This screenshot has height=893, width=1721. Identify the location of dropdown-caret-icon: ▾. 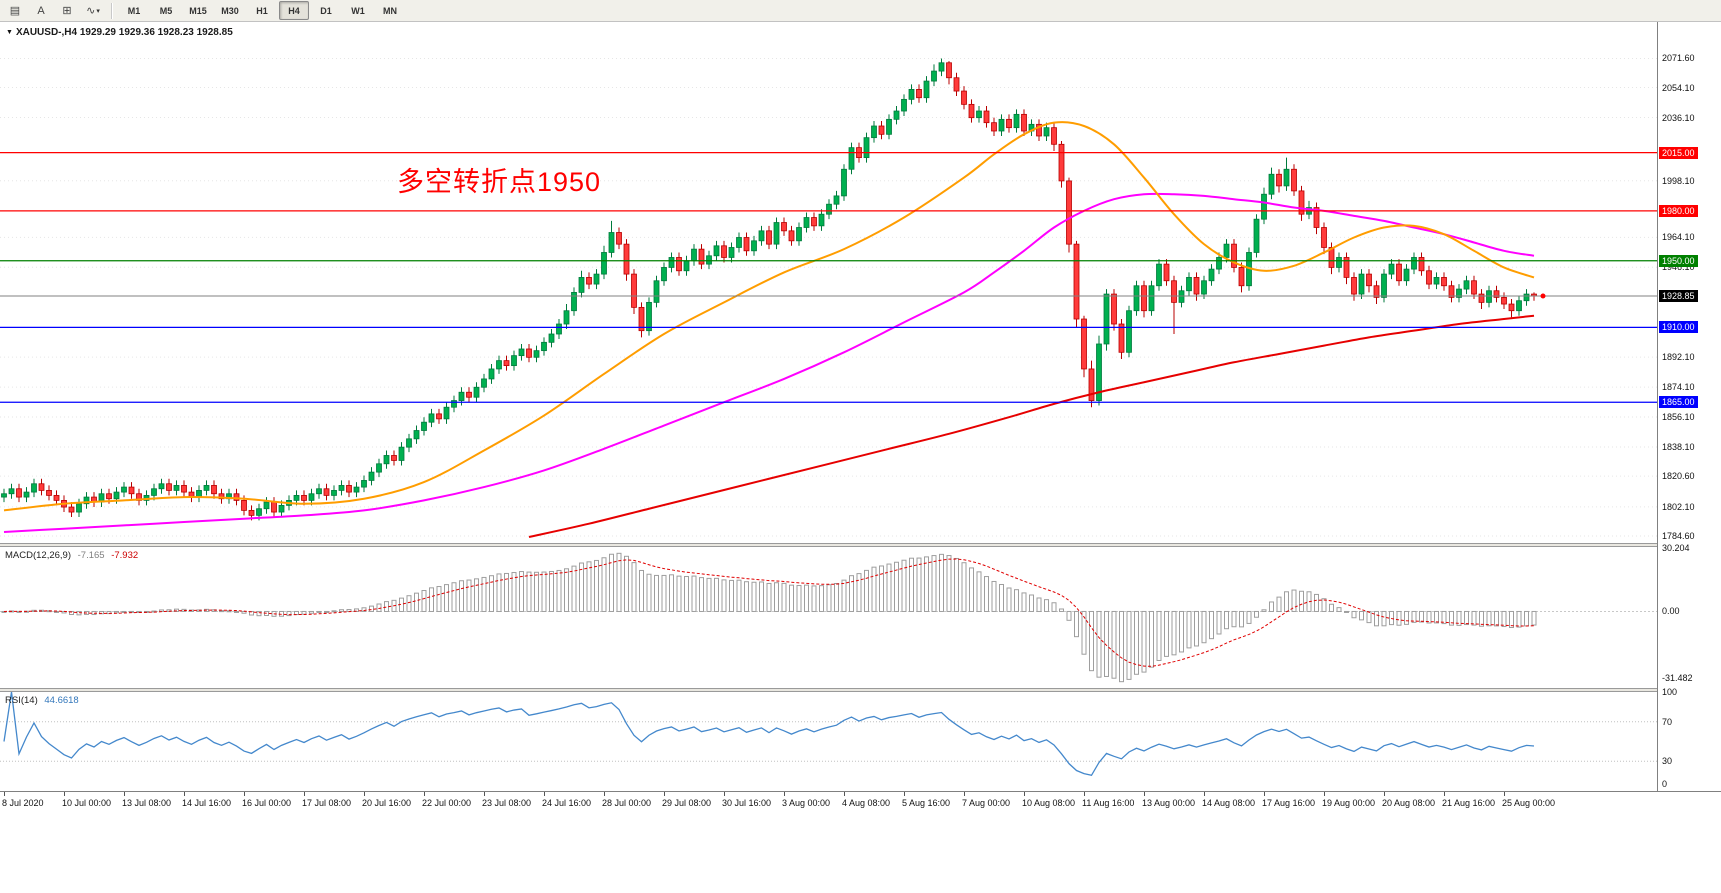
(98, 11).